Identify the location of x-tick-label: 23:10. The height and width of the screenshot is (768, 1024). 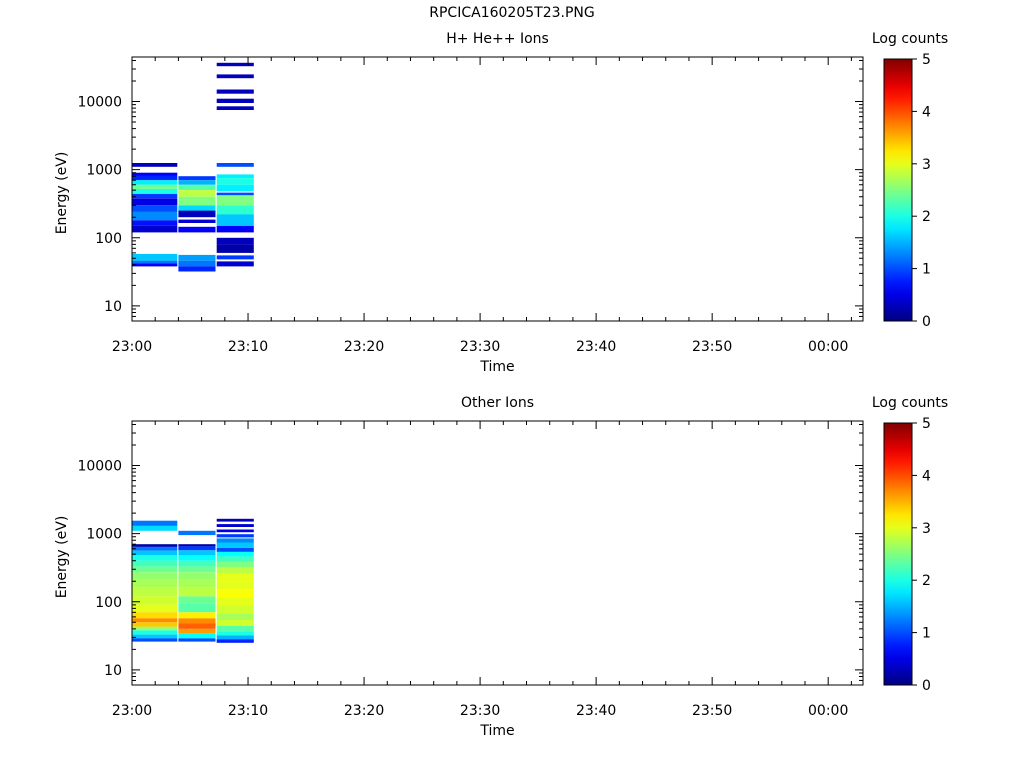
(248, 711).